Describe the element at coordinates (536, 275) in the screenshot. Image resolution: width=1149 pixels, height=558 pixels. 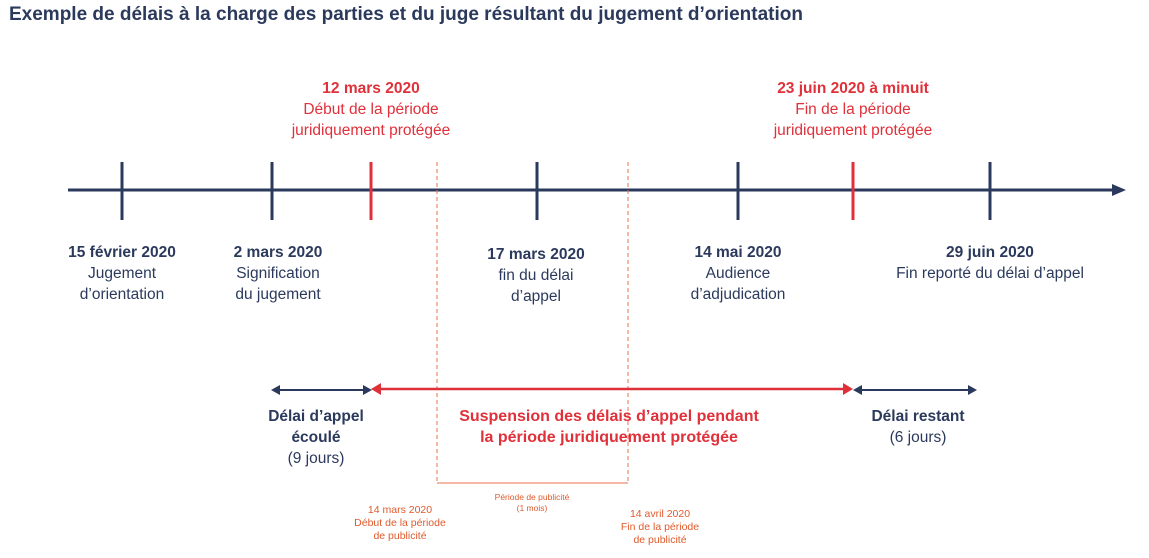
I see `event-fin-delai-appel: 17 mars 2020 fin du délai d’appel` at that location.